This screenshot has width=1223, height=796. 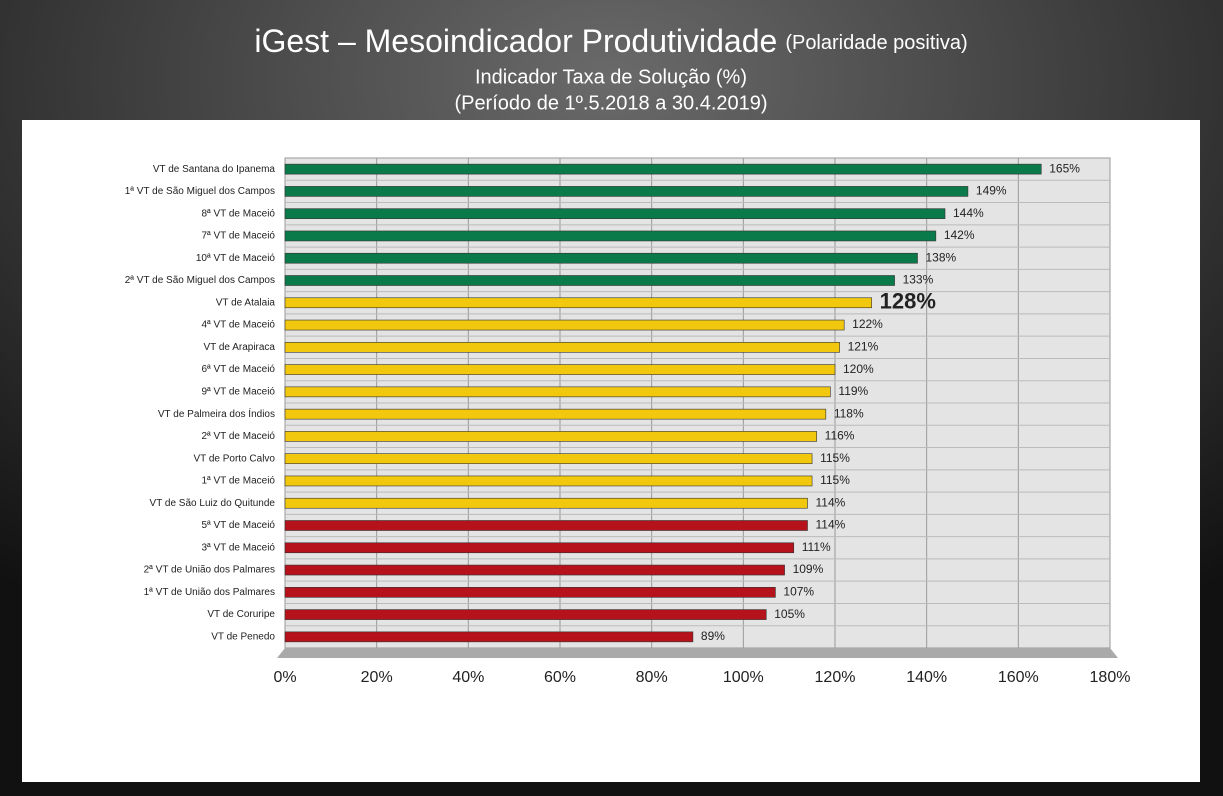 What do you see at coordinates (610, 103) in the screenshot?
I see `chart-period: (Período de 1º.5.2018 a 30.4.2019)` at bounding box center [610, 103].